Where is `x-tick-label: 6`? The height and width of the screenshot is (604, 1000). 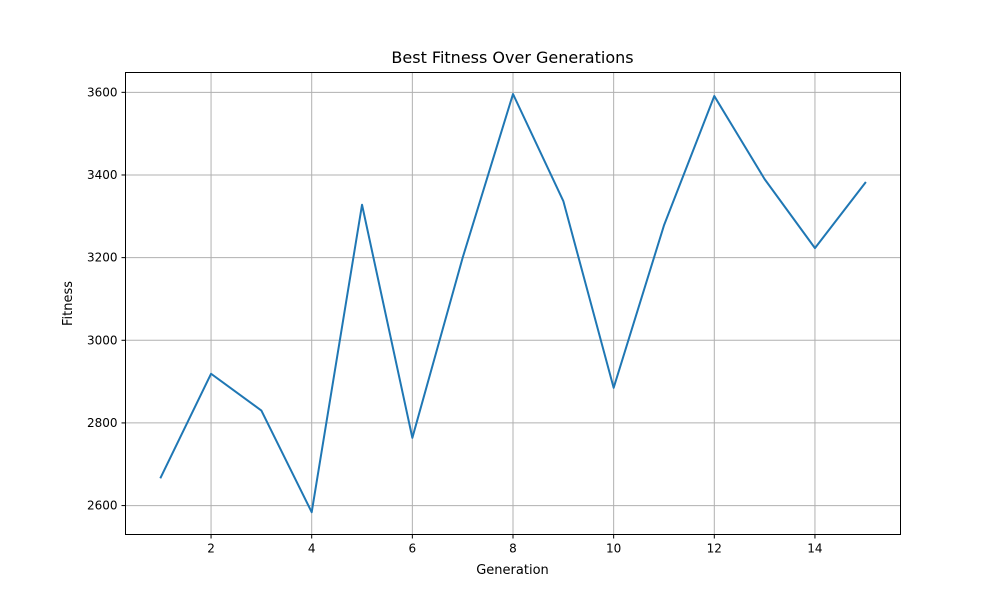 x-tick-label: 6 is located at coordinates (413, 549).